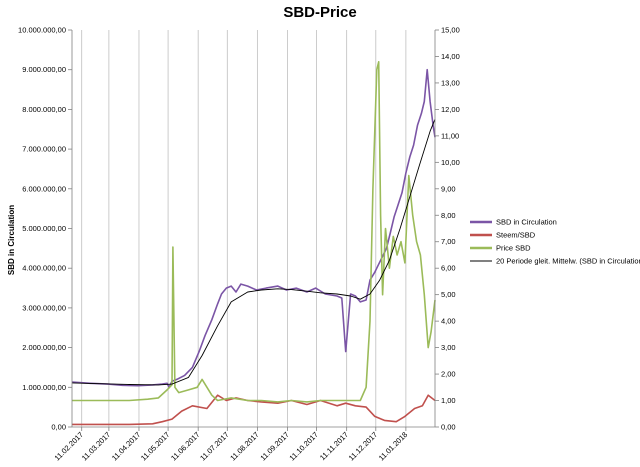 The image size is (640, 467). I want to click on y-tick-label: 5.000.000,00, so click(44, 228).